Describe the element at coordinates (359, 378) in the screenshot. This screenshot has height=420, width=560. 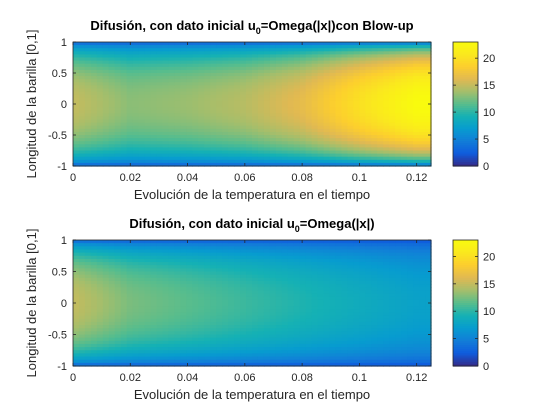
I see `x-tick-label: 0.1` at that location.